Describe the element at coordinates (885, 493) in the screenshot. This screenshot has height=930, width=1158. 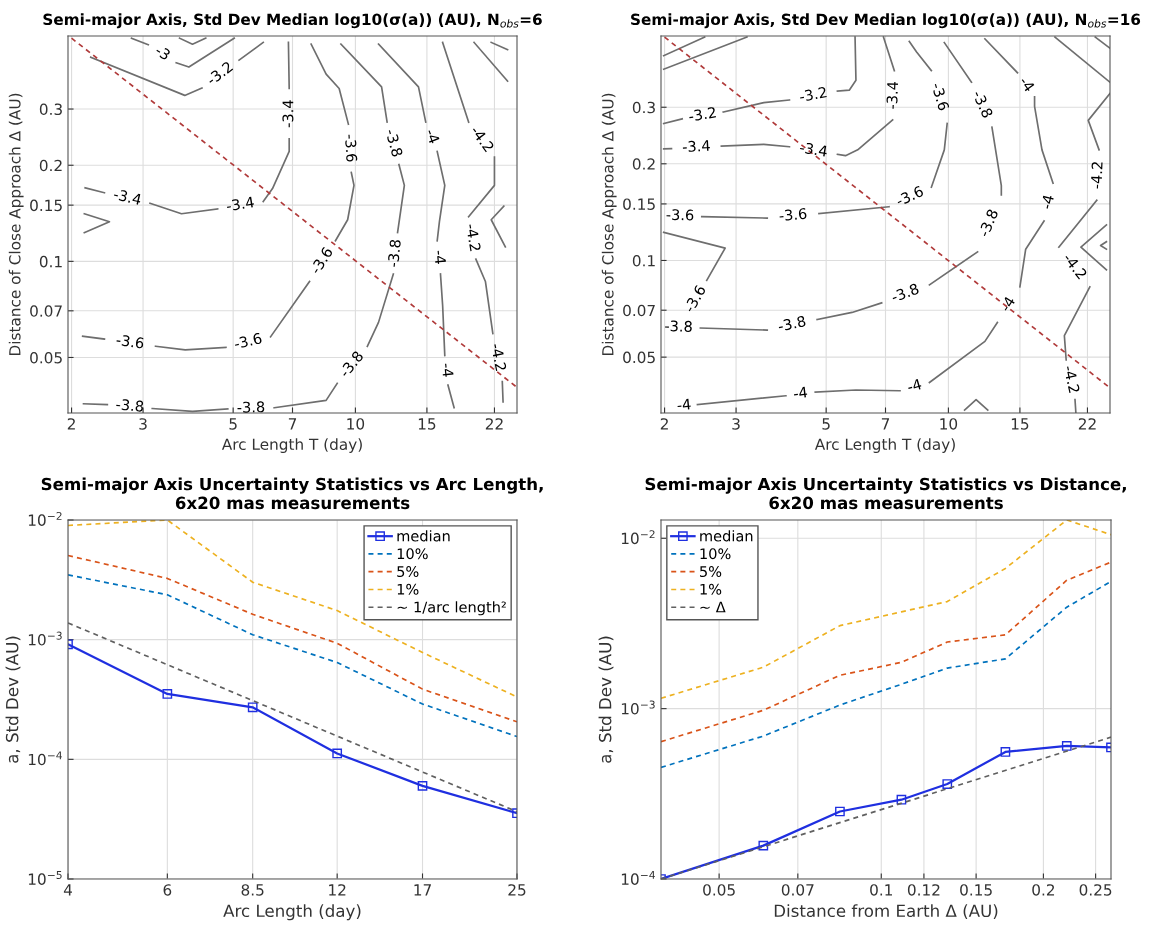
I see `chart-title: Semi-major Axis Uncertainty Statistics vs Distance, 6x20 mas measurements` at that location.